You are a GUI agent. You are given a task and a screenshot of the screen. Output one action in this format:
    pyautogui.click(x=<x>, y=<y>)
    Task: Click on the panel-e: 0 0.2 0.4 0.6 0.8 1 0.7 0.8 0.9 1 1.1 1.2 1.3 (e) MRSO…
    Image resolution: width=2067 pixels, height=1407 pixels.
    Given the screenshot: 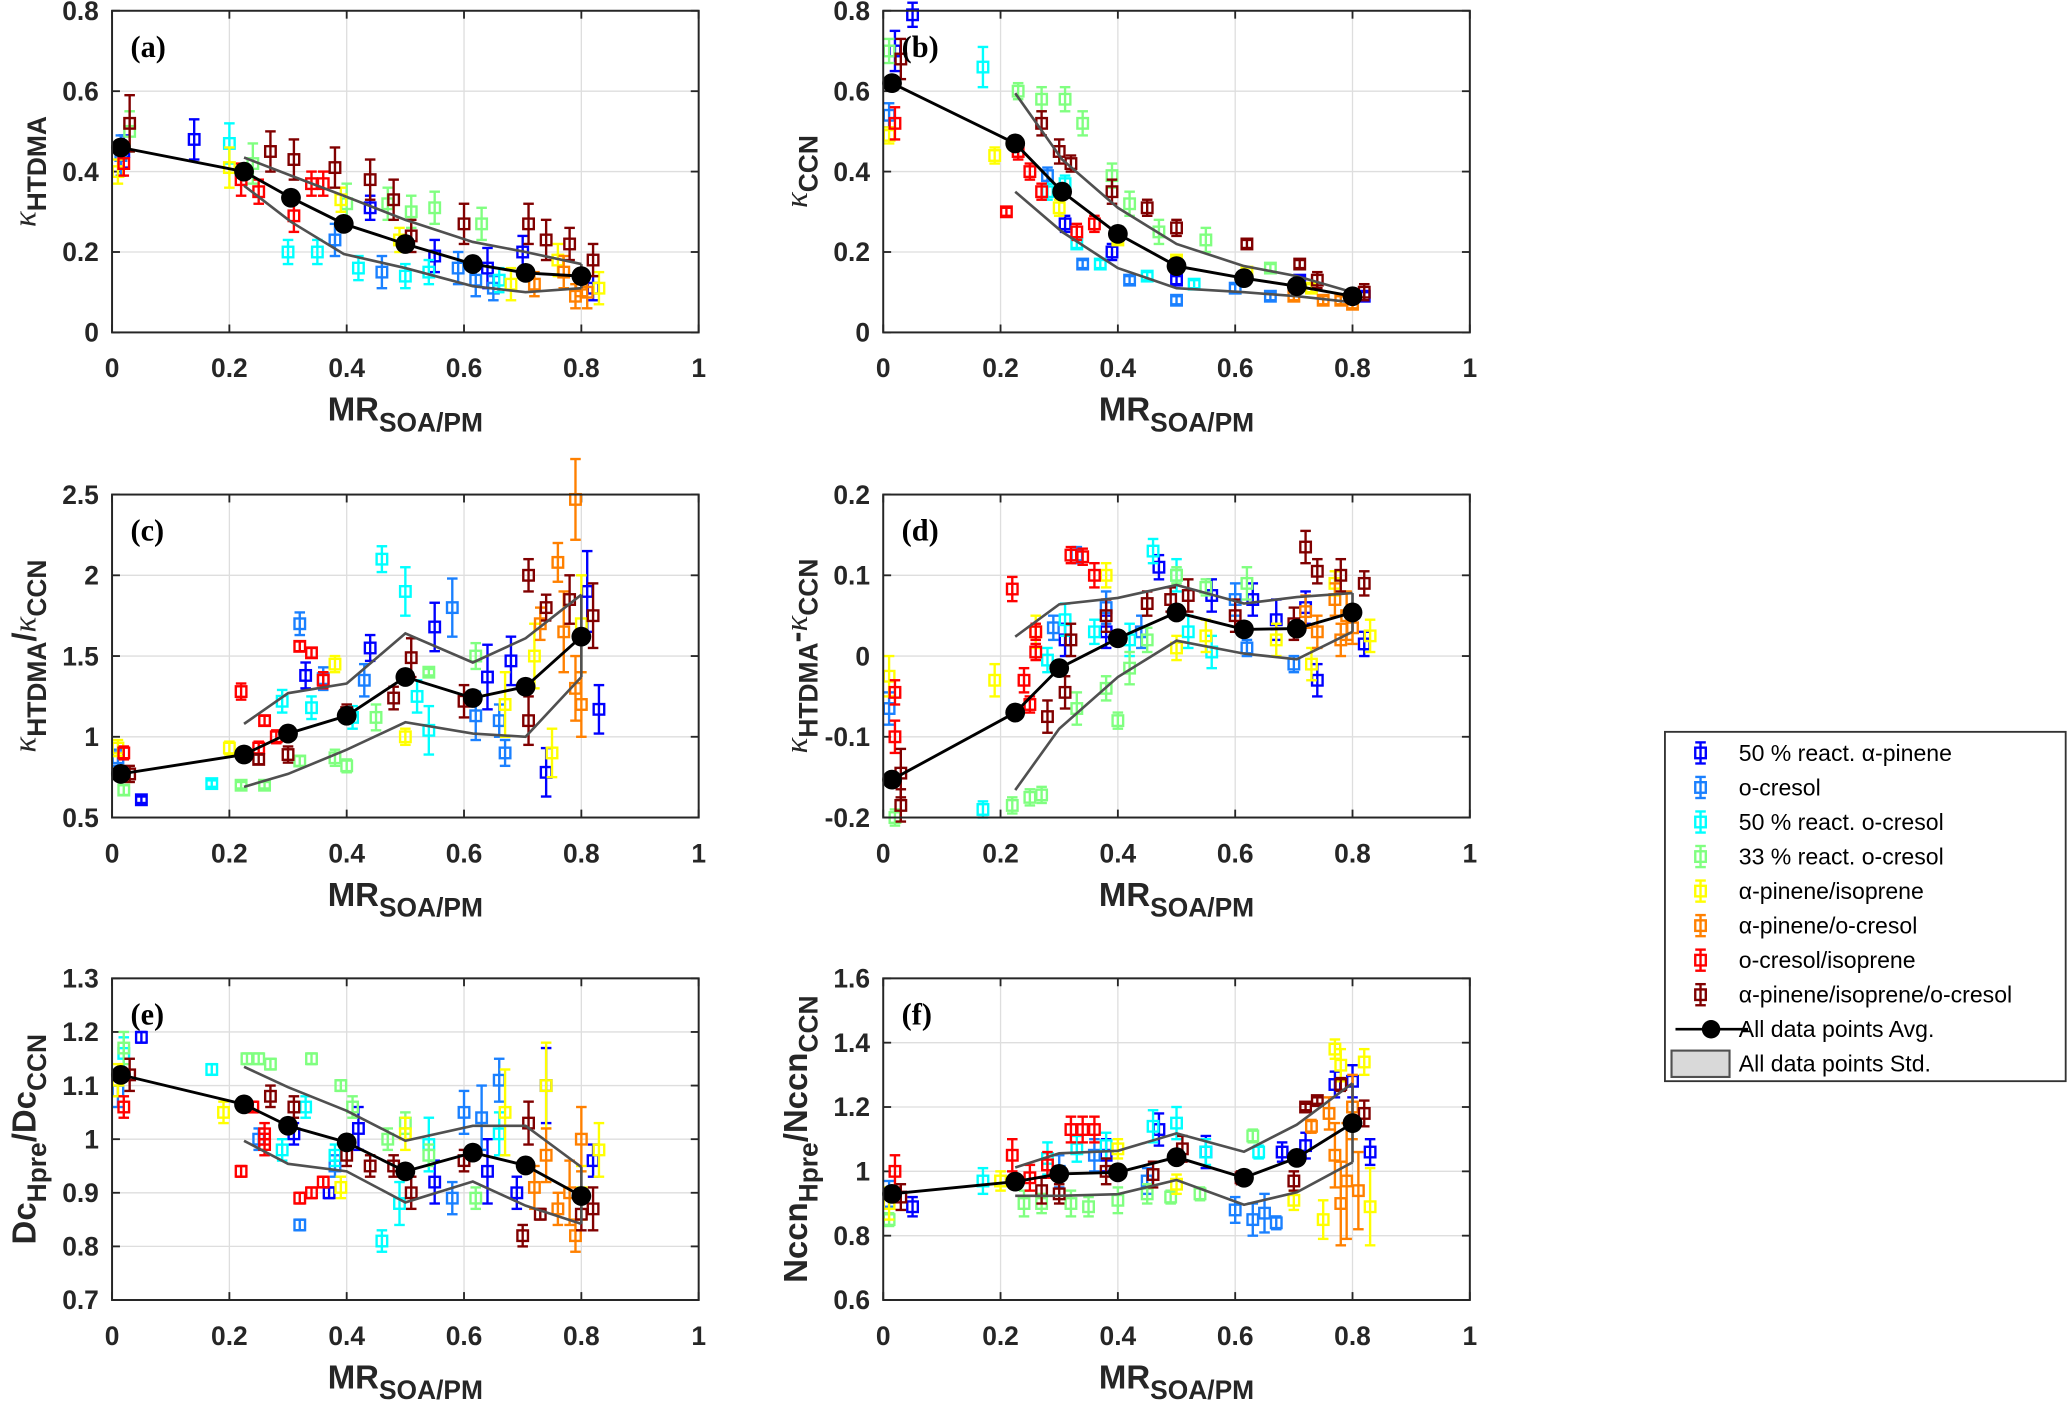 What is the action you would take?
    pyautogui.click(x=356, y=1184)
    